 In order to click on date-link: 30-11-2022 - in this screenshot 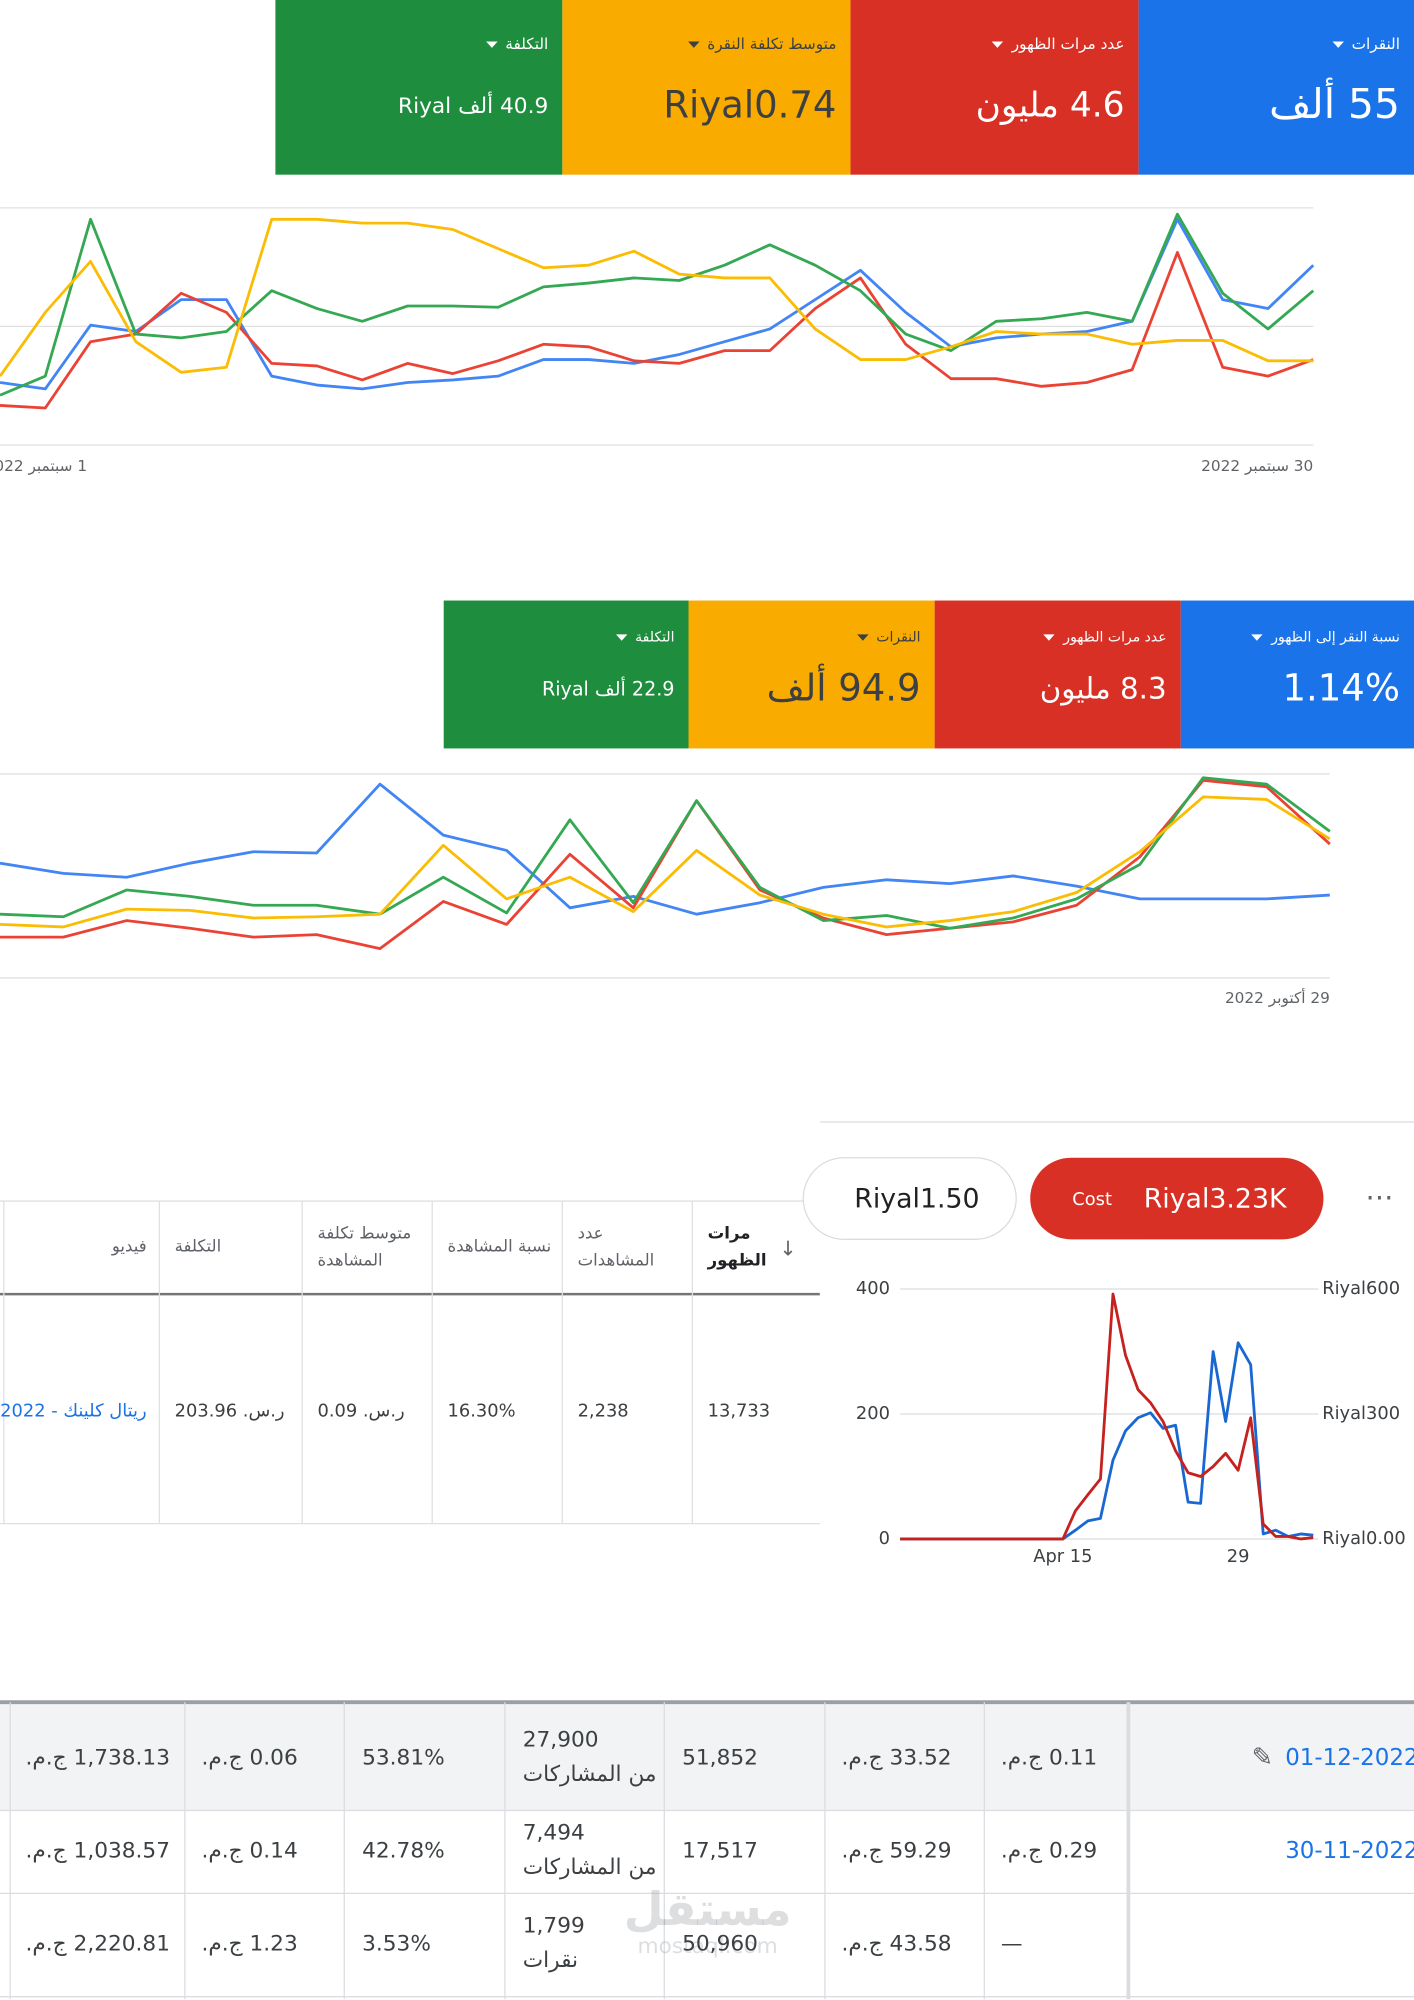, I will do `click(1349, 1851)`.